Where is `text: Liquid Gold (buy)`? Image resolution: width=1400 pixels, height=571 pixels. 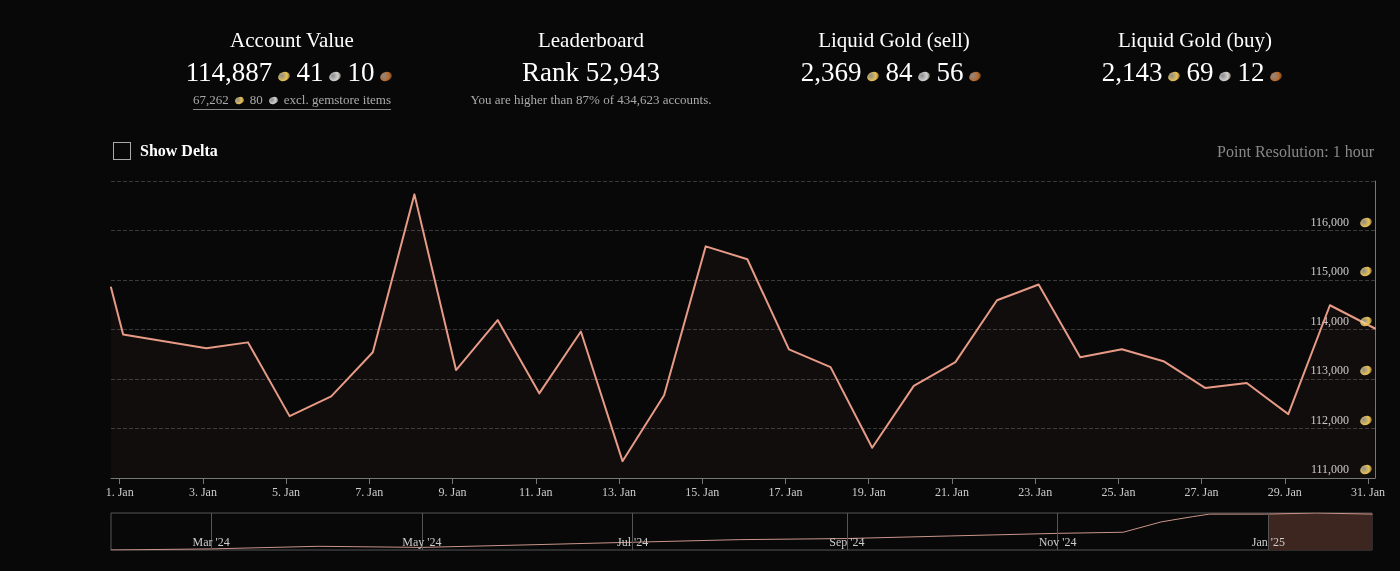
text: Liquid Gold (buy) is located at coordinates (1195, 40).